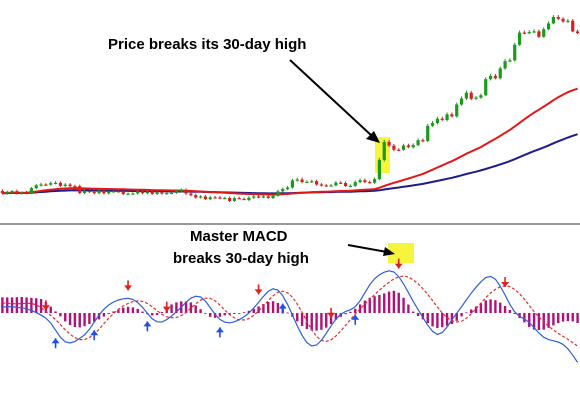 This screenshot has height=407, width=580. I want to click on annotation-price: Price breaks its 30-day high, so click(244, 89).